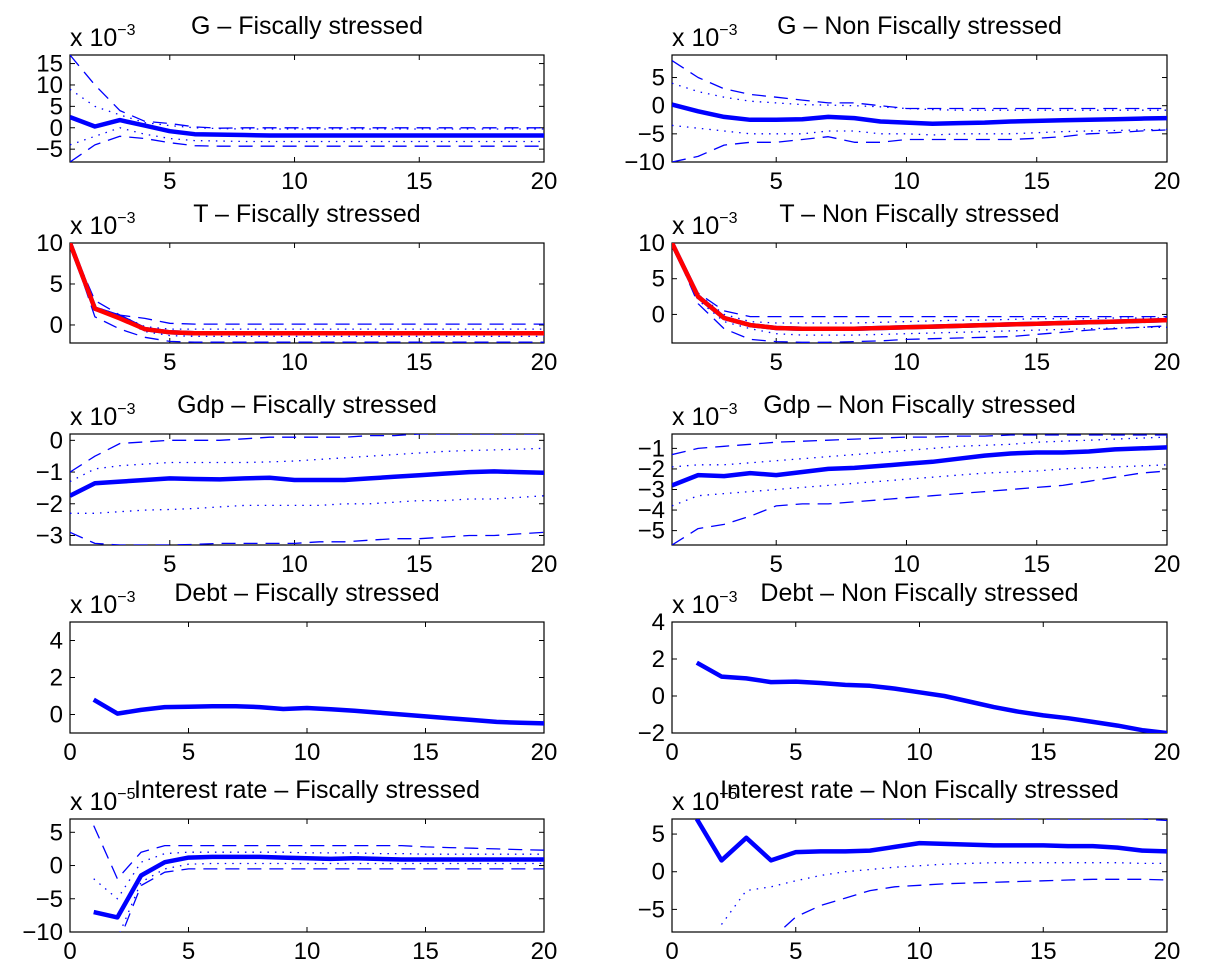  Describe the element at coordinates (306, 214) in the screenshot. I see `panel-title: T – Fiscally stressed` at that location.